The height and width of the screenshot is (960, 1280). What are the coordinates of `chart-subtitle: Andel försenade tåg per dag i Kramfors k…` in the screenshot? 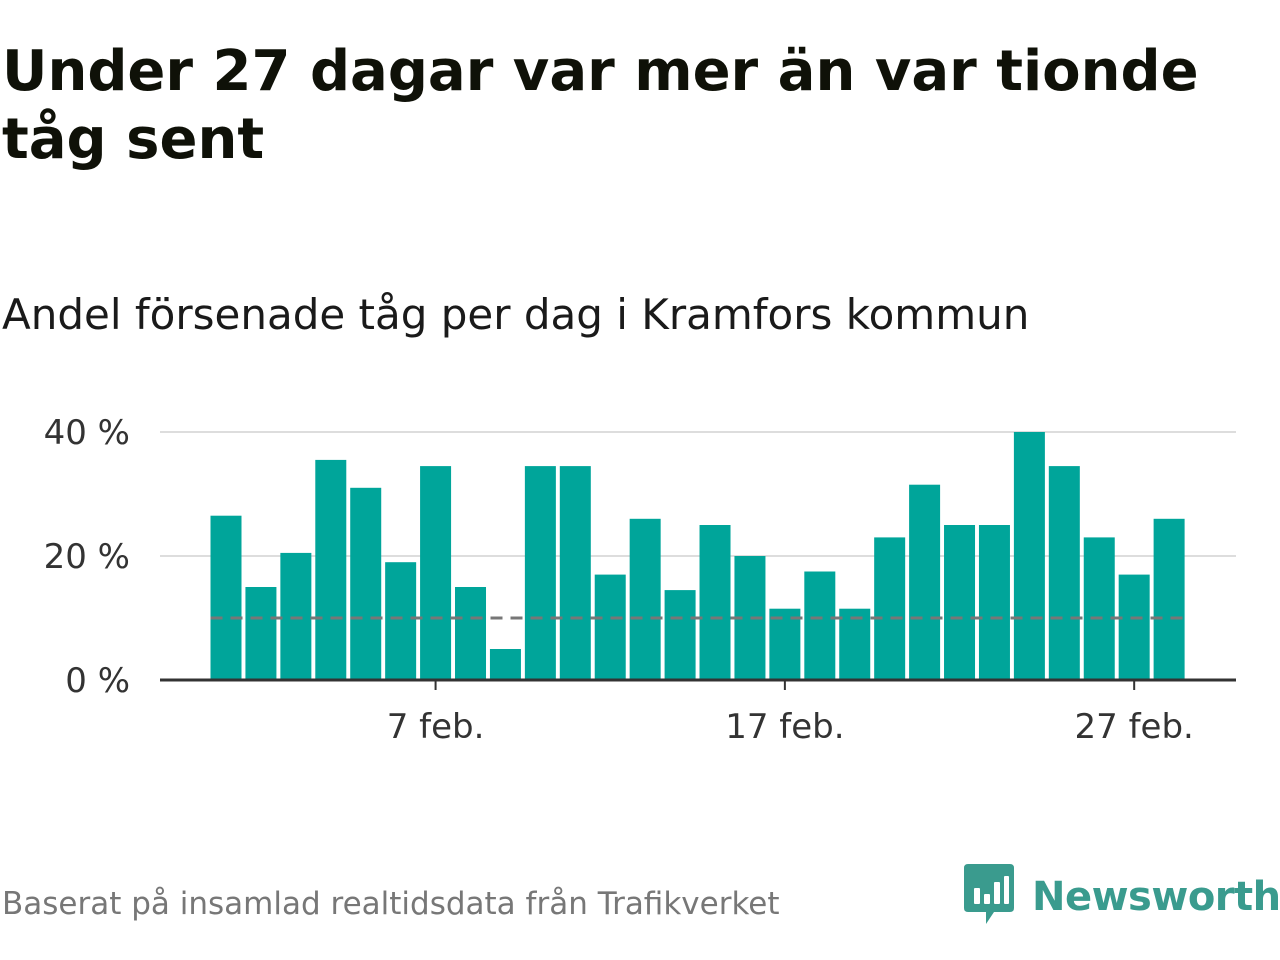 It's located at (516, 314).